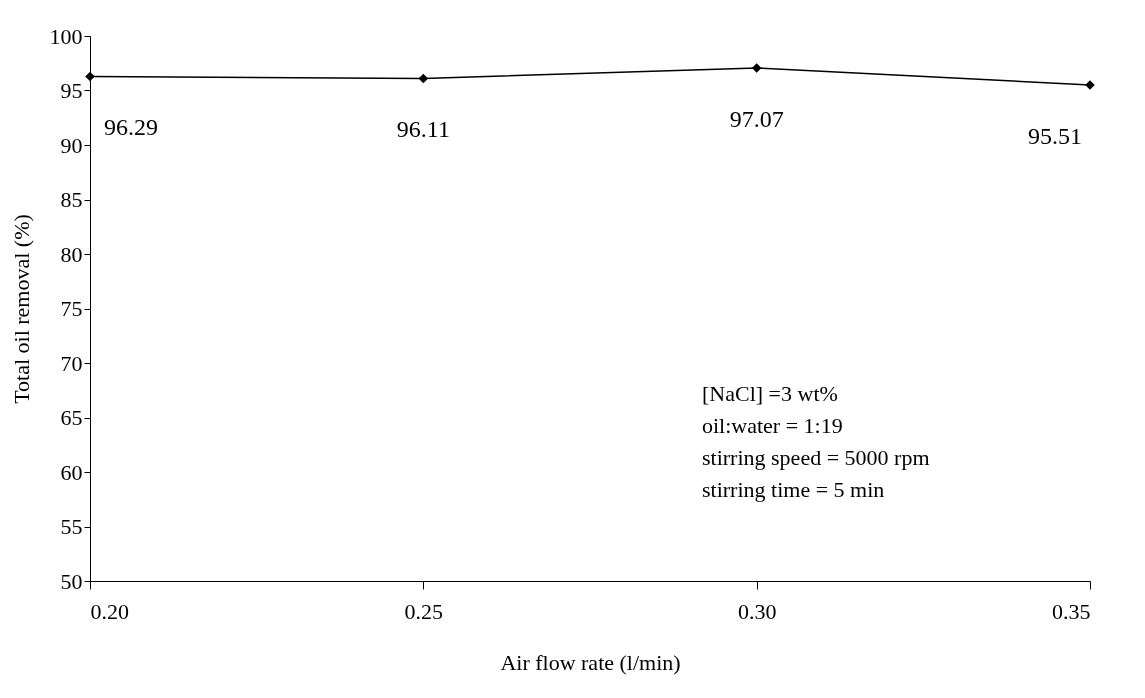 The image size is (1145, 698). Describe the element at coordinates (71, 199) in the screenshot. I see `y-tick-label: 85` at that location.